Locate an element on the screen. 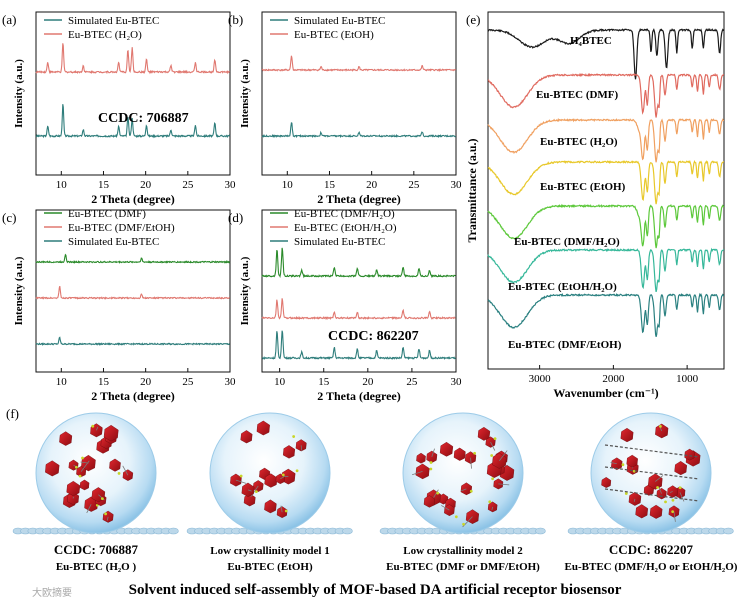  ftir-series-label: Eu-BTEC (DMF) is located at coordinates (577, 95).